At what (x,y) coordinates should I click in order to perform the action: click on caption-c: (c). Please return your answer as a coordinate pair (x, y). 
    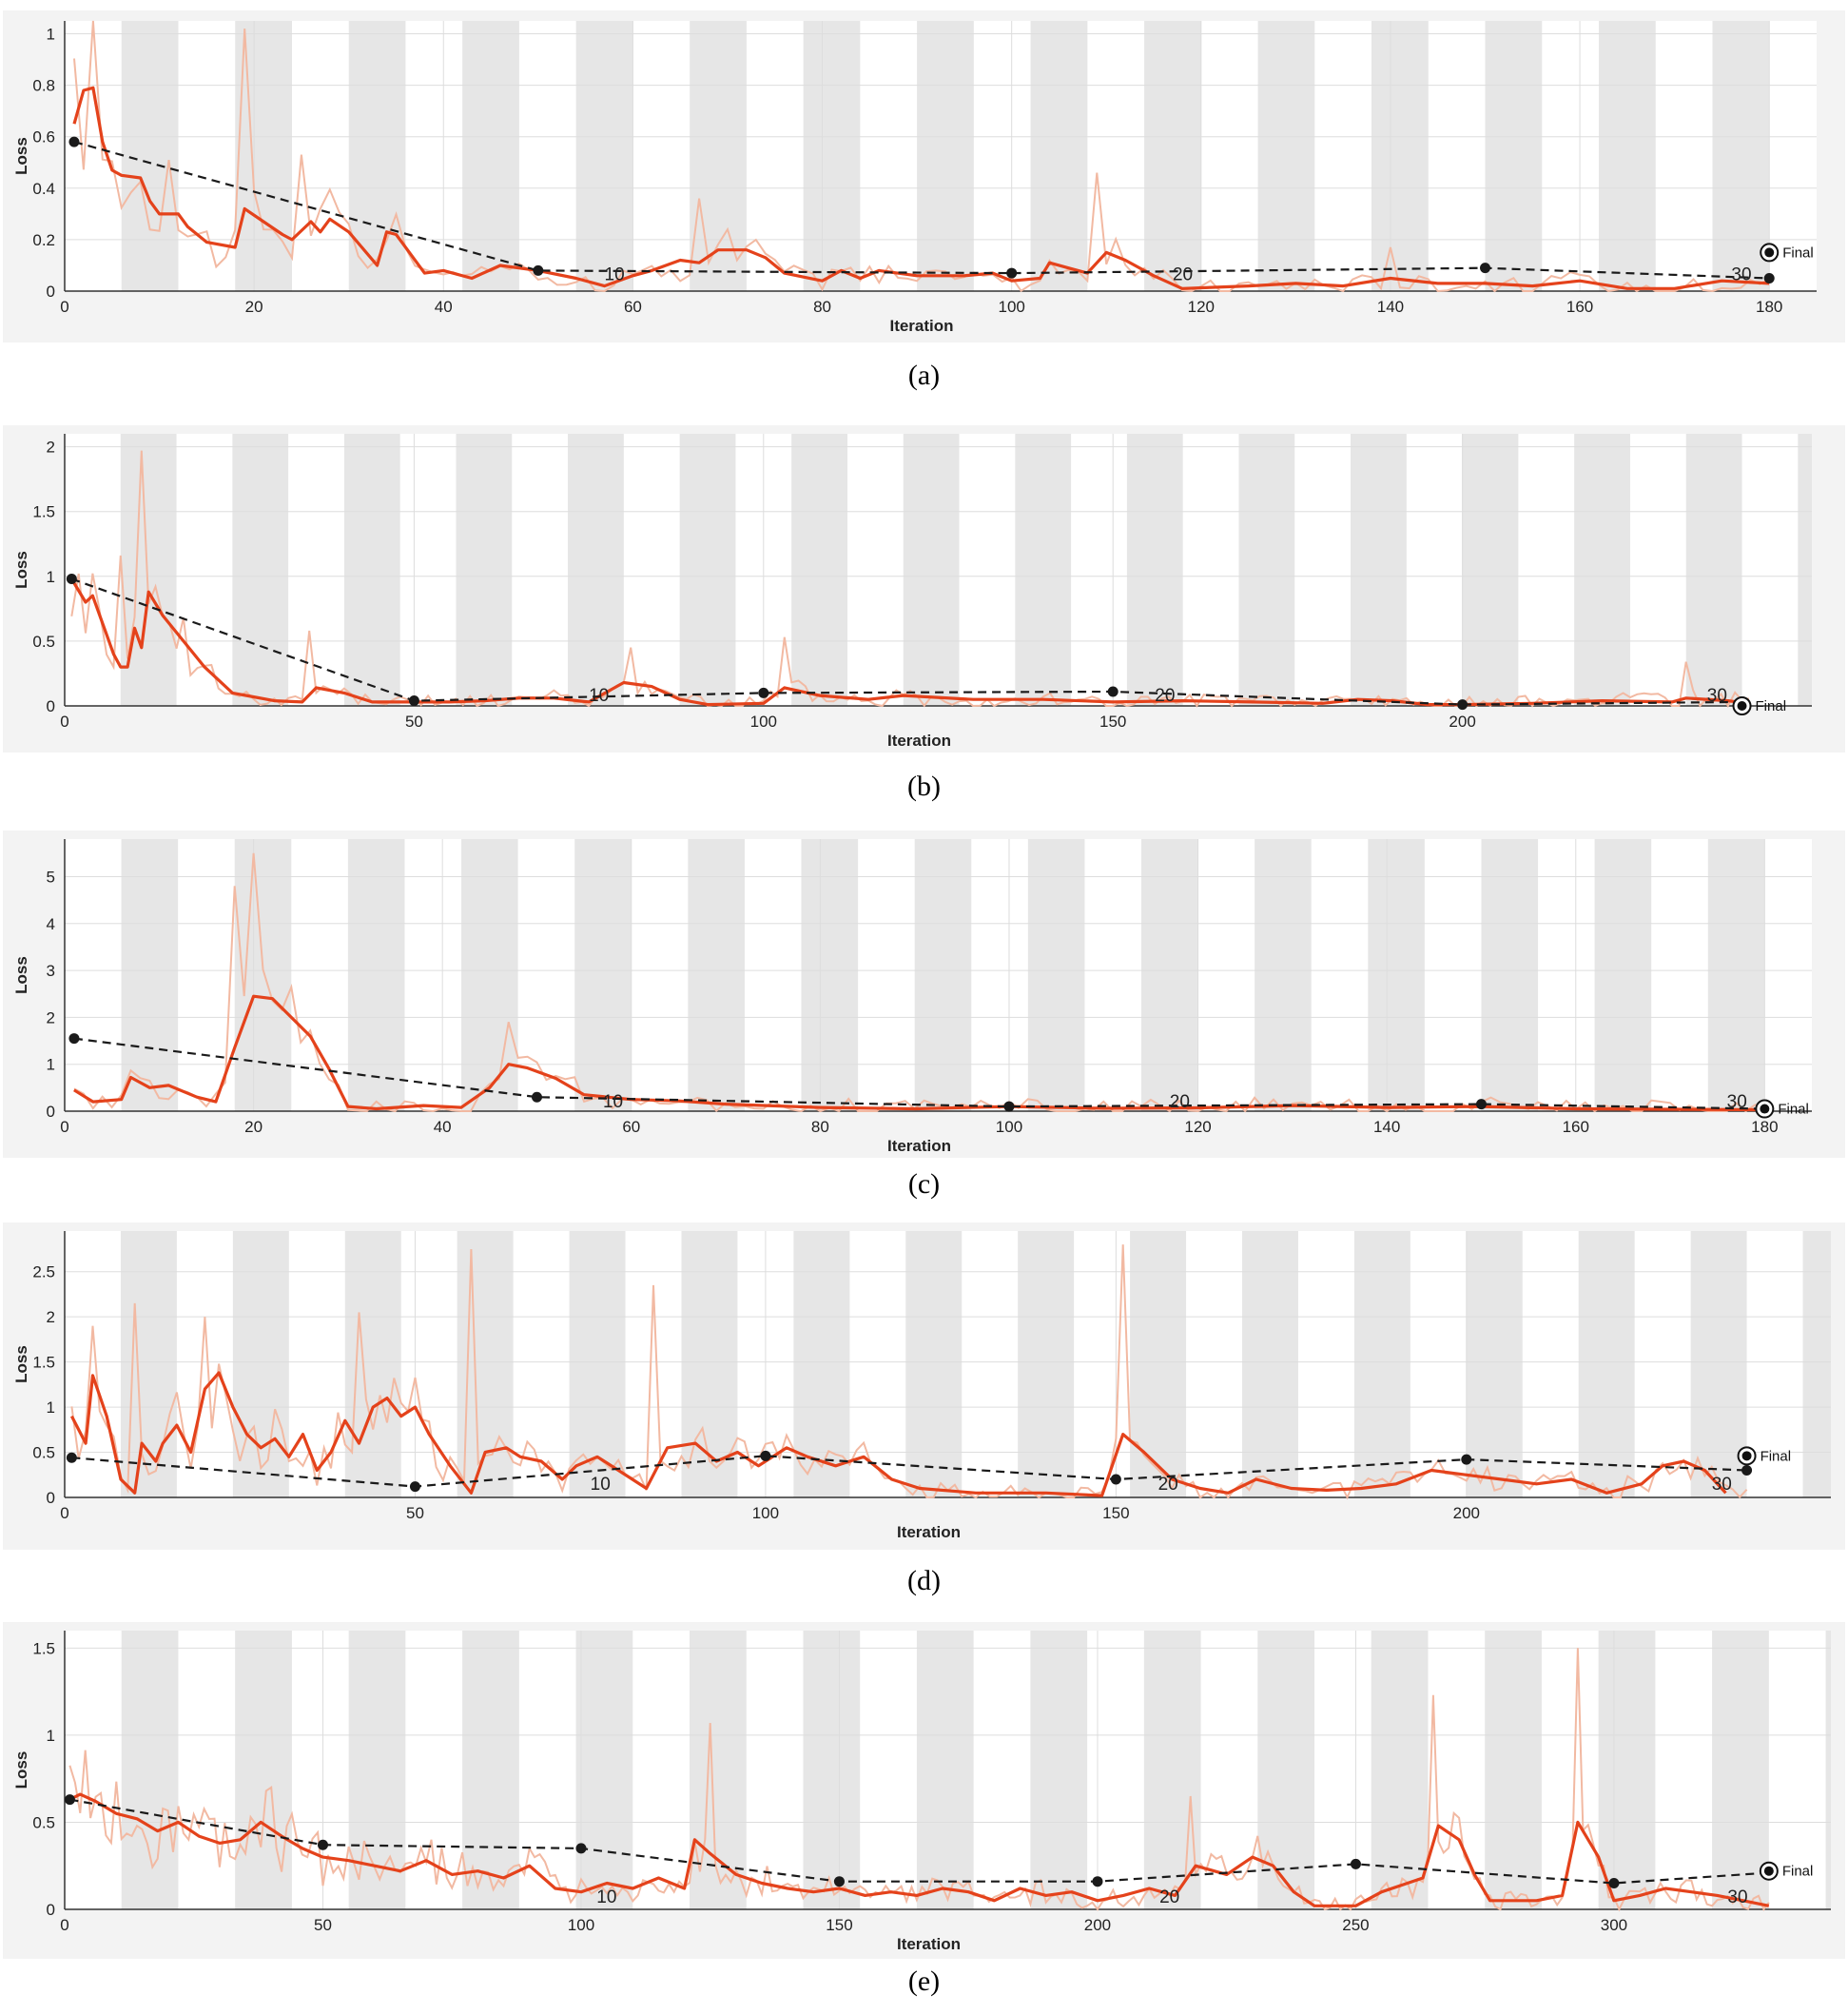
    Looking at the image, I should click on (924, 1184).